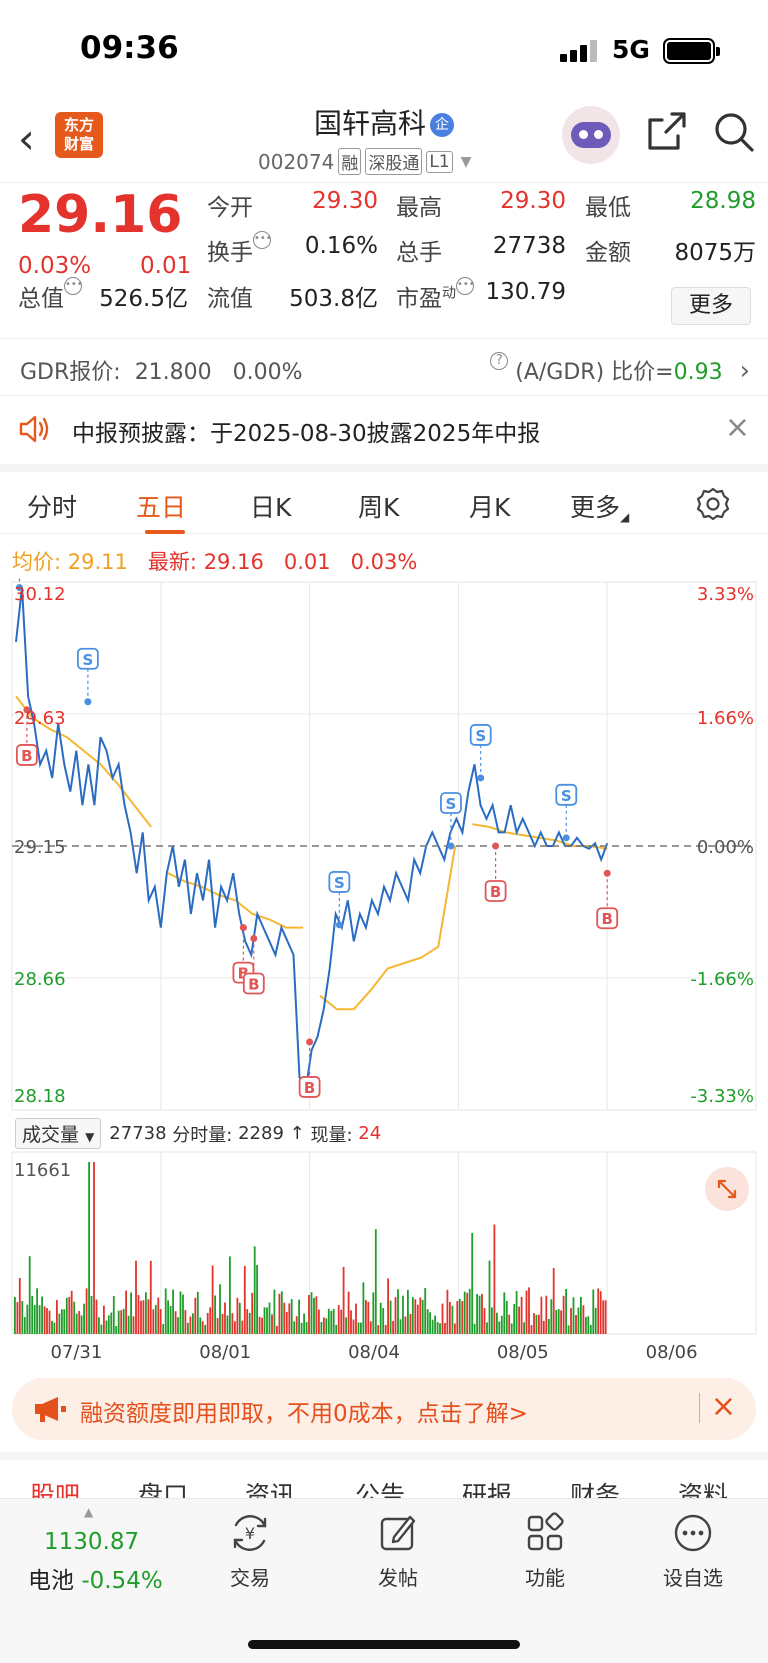 The height and width of the screenshot is (1663, 768). Describe the element at coordinates (364, 161) in the screenshot. I see `stock-code-line: 002074 融 深股通 L1 ▼` at that location.